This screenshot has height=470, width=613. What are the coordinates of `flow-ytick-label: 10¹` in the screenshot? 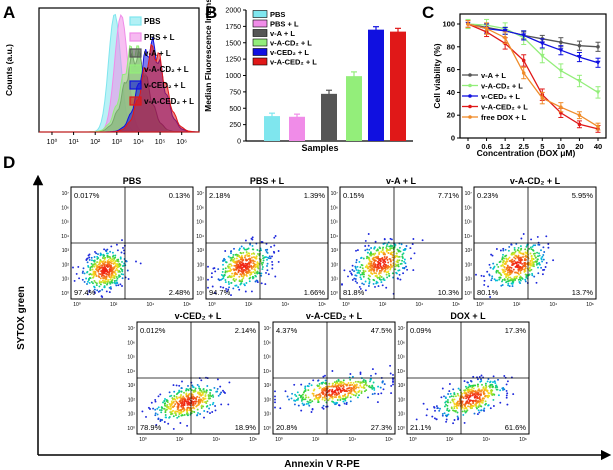 It's located at (469, 280).